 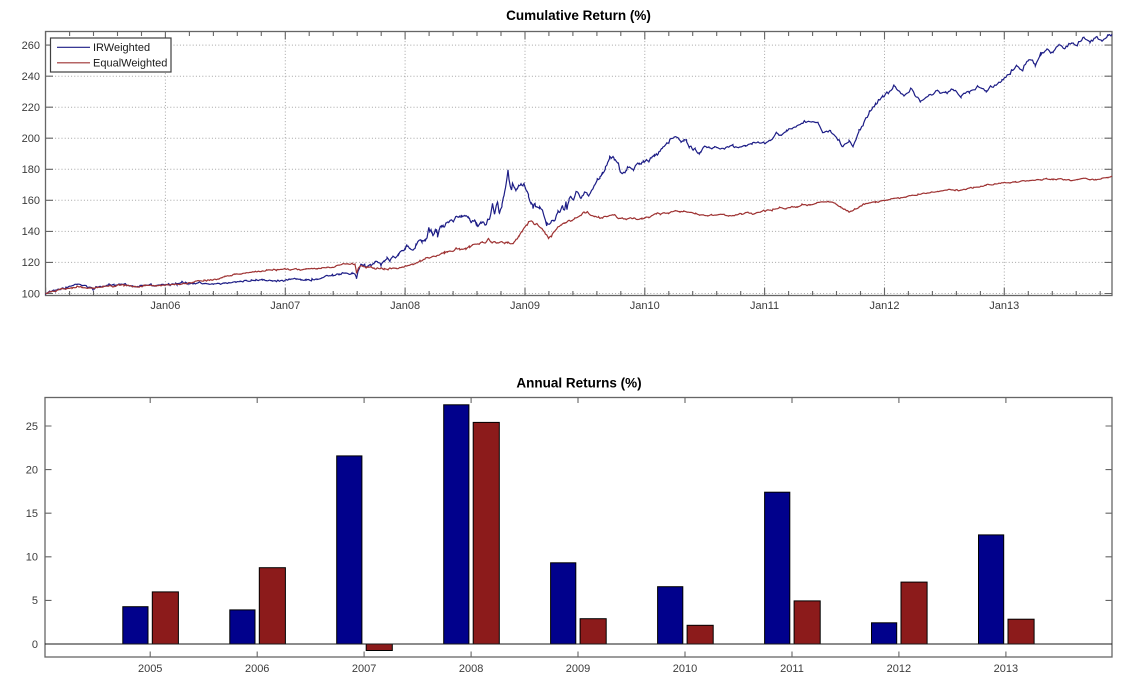 What do you see at coordinates (32, 514) in the screenshot?
I see `svg-text: 15` at bounding box center [32, 514].